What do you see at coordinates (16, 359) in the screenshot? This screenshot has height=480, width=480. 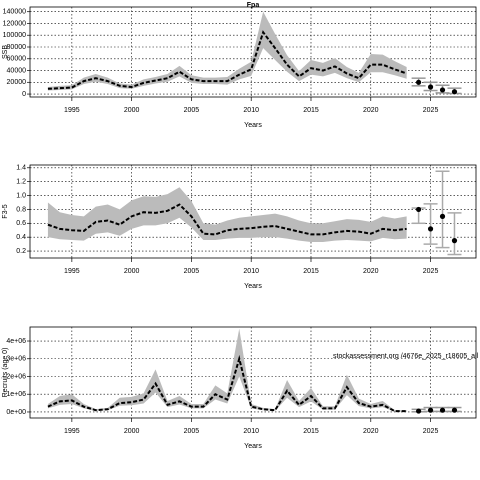 I see `y-tick-label: 3e+06` at bounding box center [16, 359].